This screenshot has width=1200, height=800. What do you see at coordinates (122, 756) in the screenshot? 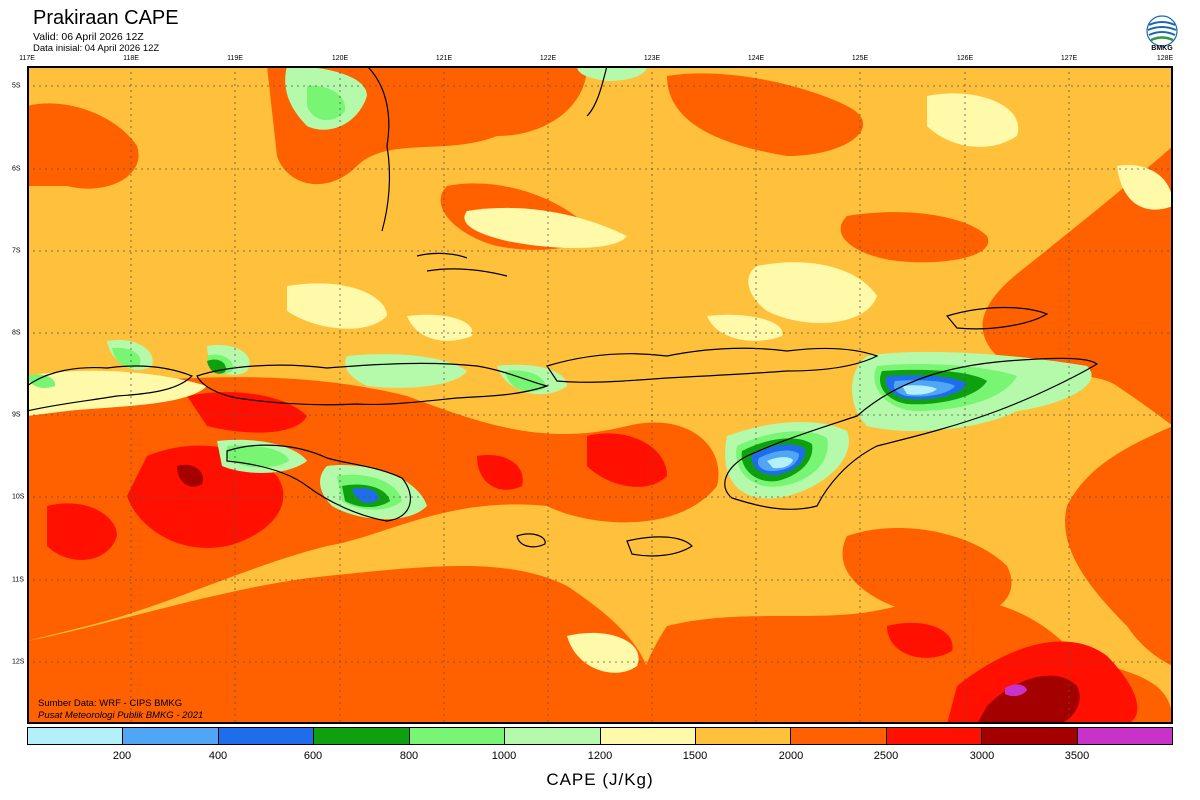
I see `colorbar-tick: 200` at bounding box center [122, 756].